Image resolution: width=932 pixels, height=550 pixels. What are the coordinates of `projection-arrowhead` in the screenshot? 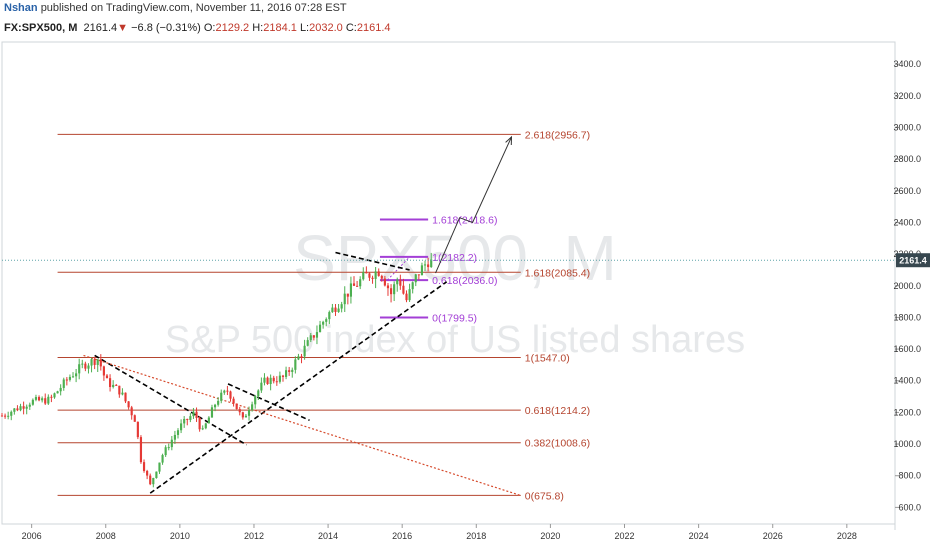 It's located at (509, 140).